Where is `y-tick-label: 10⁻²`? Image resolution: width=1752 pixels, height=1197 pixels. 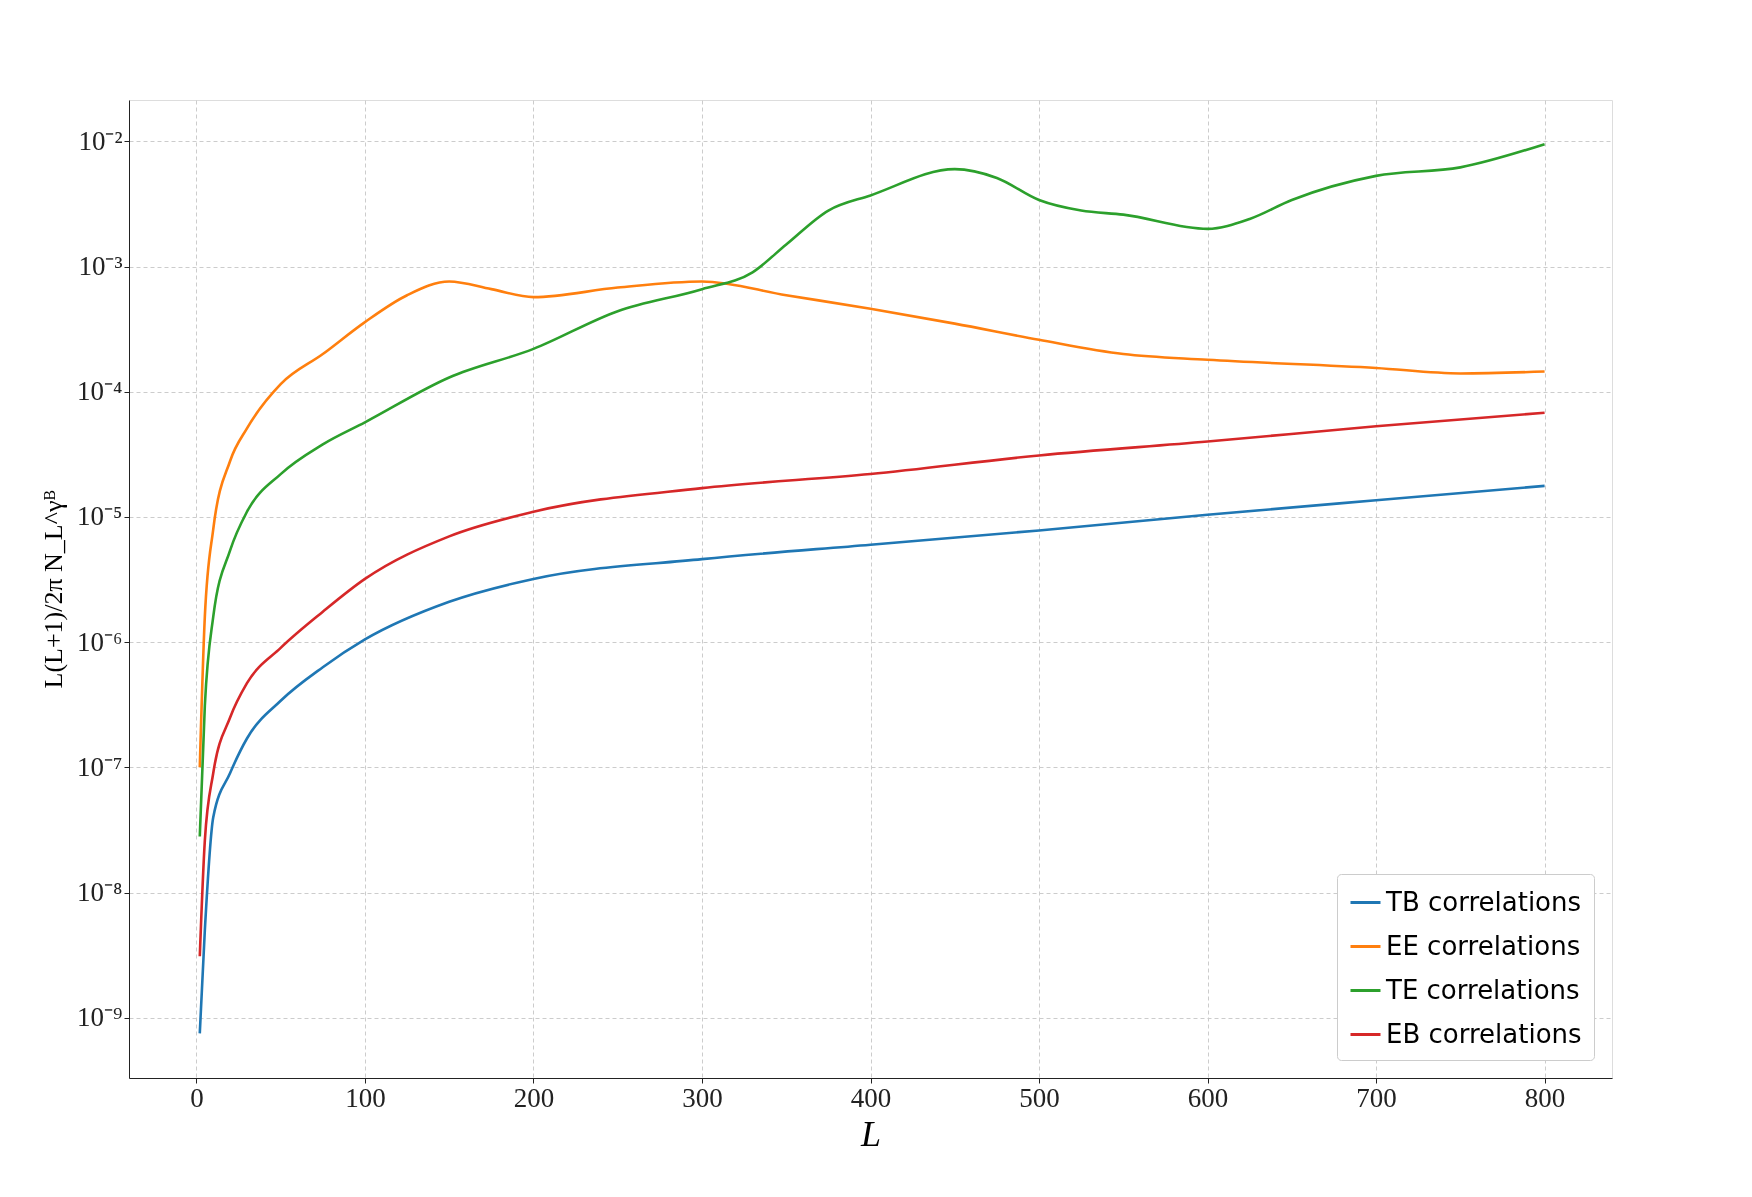
y-tick-label: 10⁻² is located at coordinates (100, 140).